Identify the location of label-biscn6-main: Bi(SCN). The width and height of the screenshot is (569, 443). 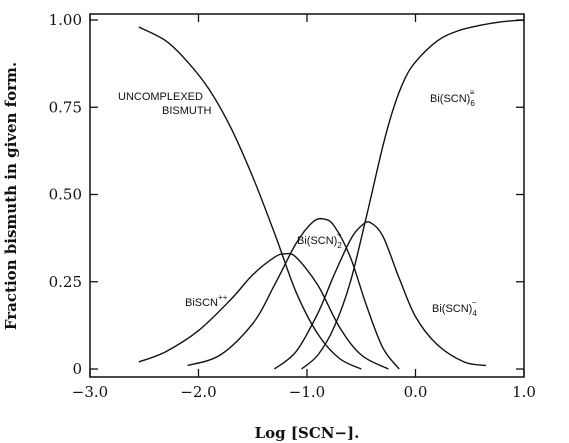
(450, 99).